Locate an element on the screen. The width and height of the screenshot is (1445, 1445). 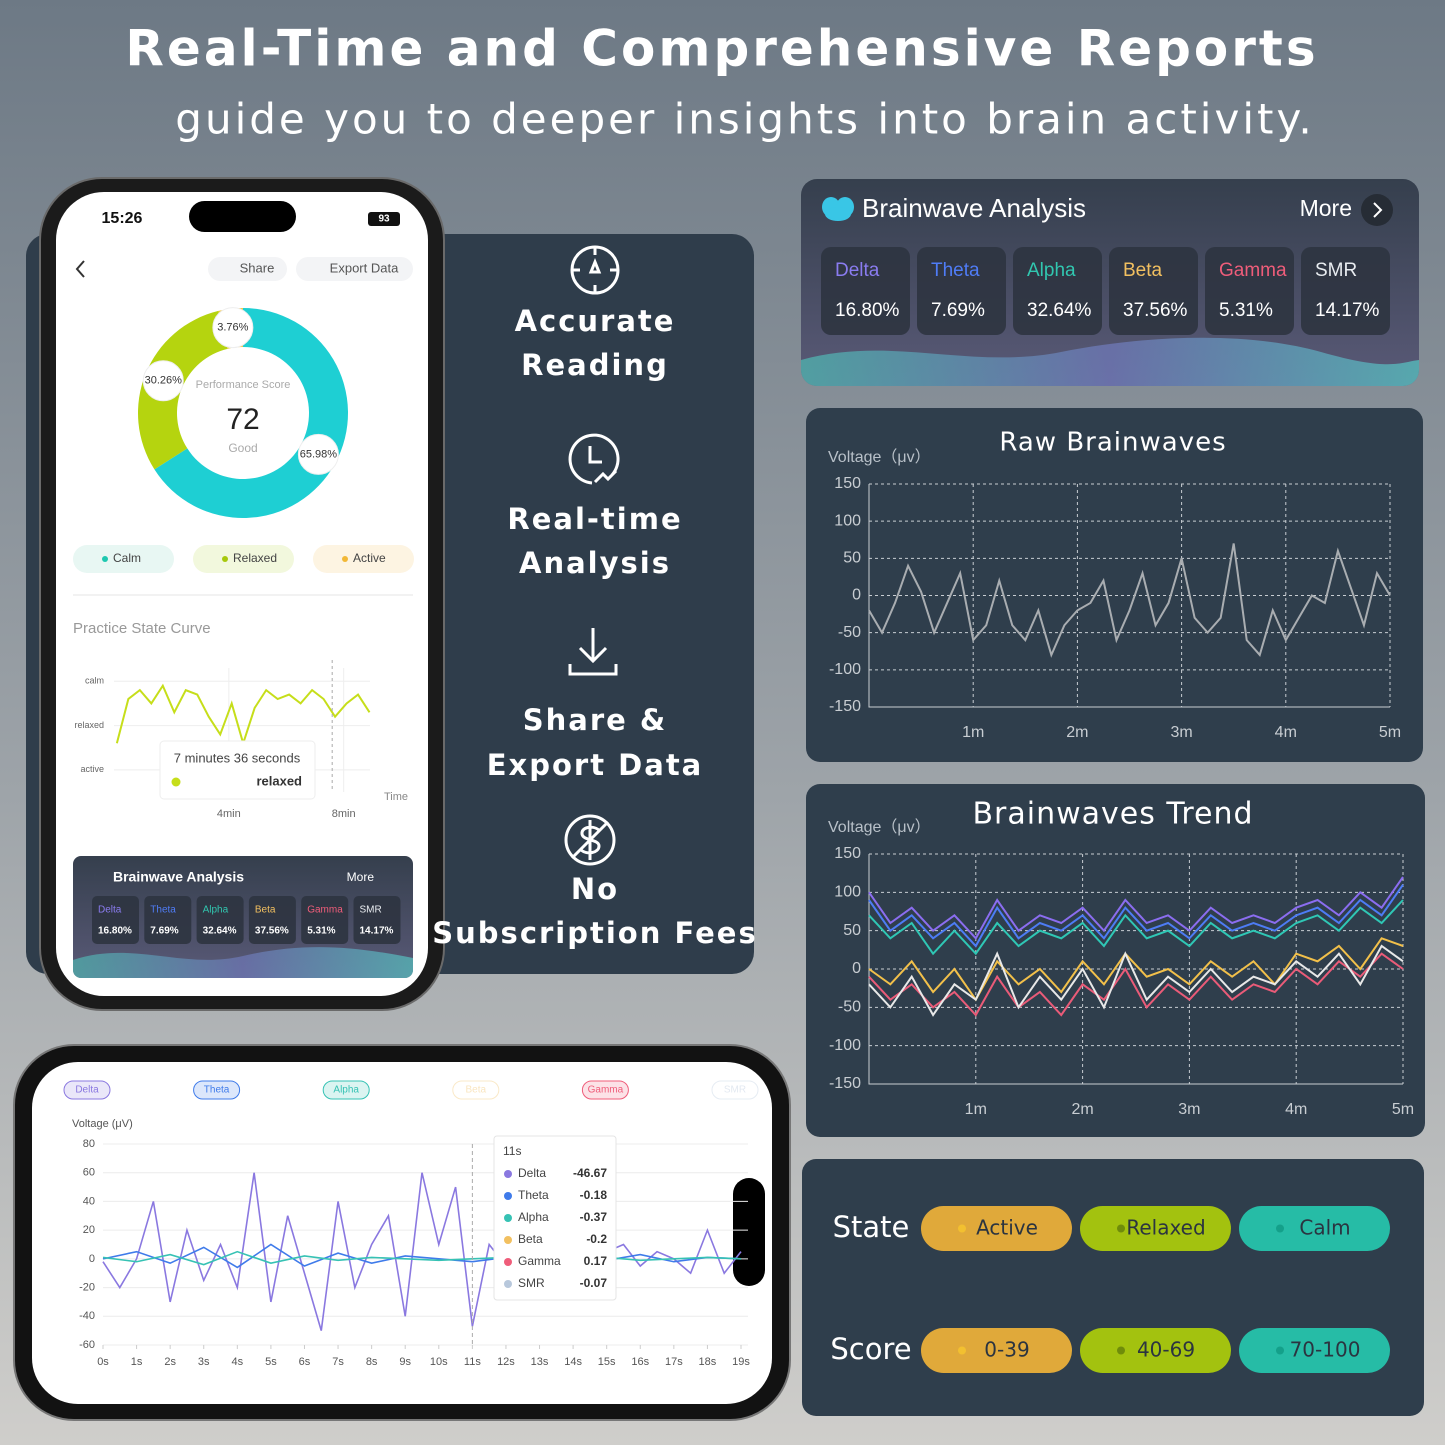
donut-label: 30.26% is located at coordinates (164, 381).